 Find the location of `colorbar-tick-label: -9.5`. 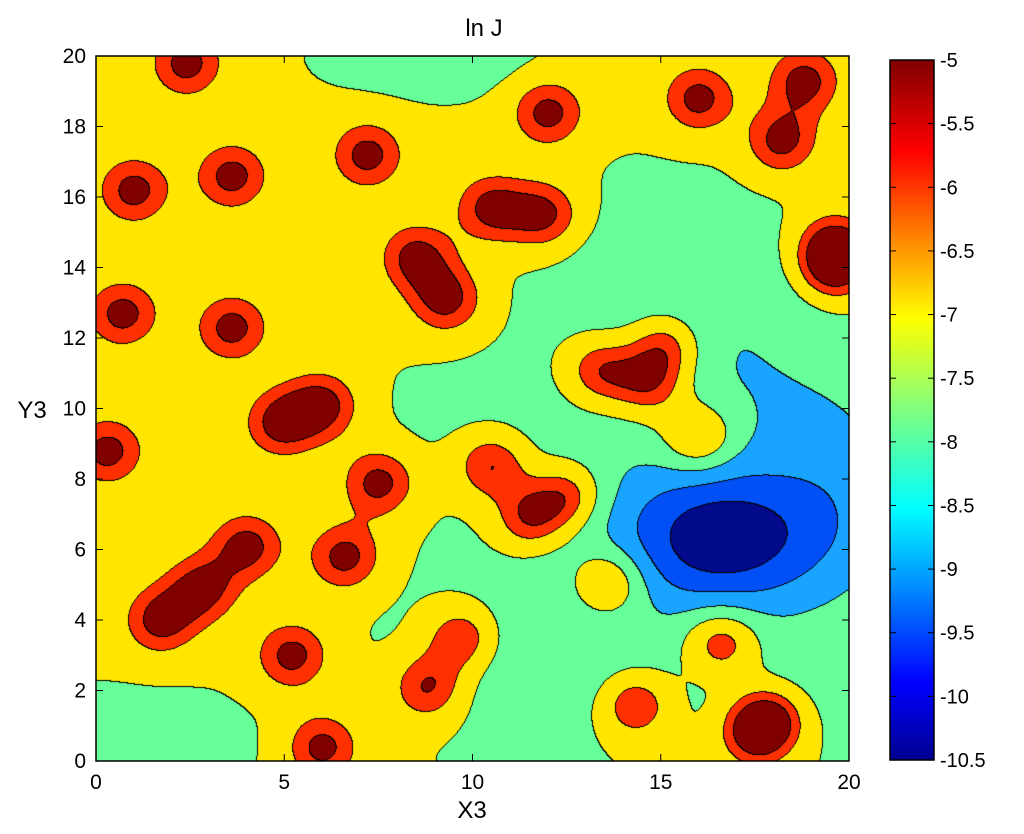

colorbar-tick-label: -9.5 is located at coordinates (957, 634).